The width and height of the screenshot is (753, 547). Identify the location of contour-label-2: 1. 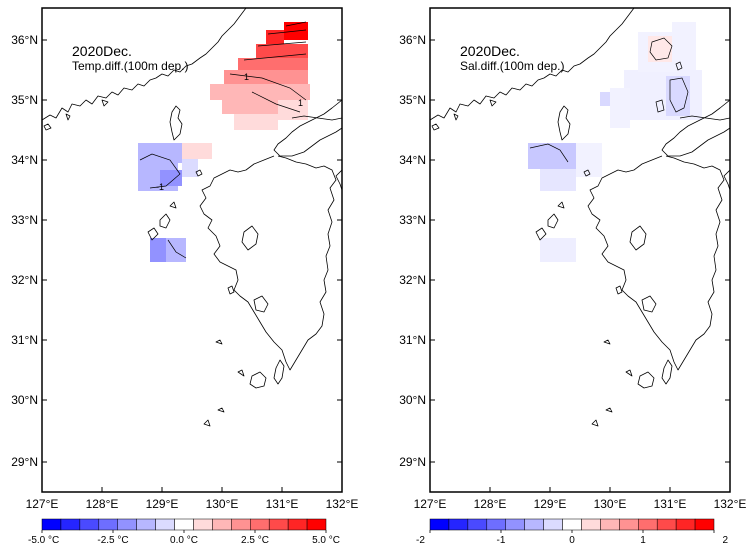
(300, 103).